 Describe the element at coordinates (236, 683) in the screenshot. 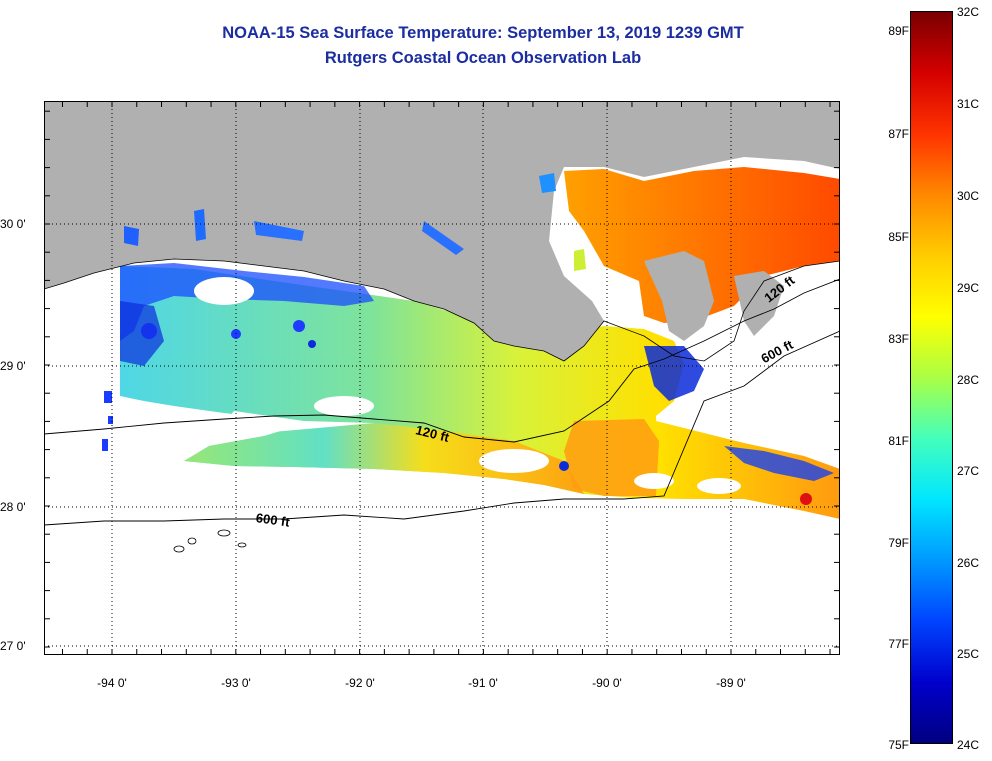

I see `lon-label-93: -93 0'` at that location.